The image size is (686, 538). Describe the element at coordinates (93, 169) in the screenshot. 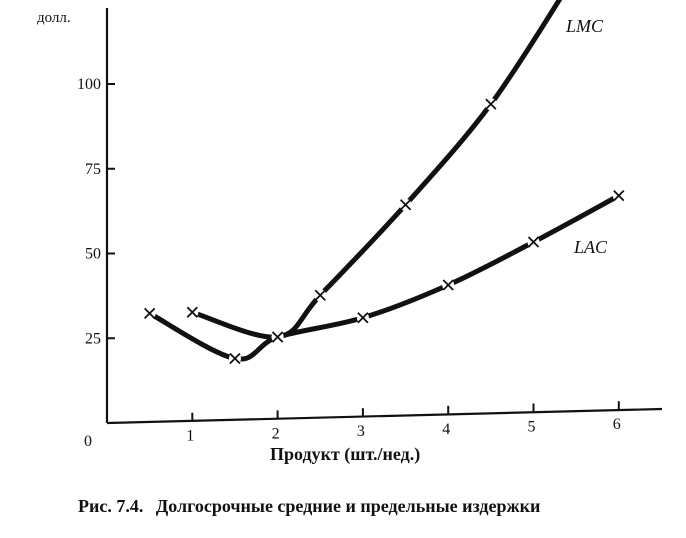

I see `y-tick-label: 75` at that location.